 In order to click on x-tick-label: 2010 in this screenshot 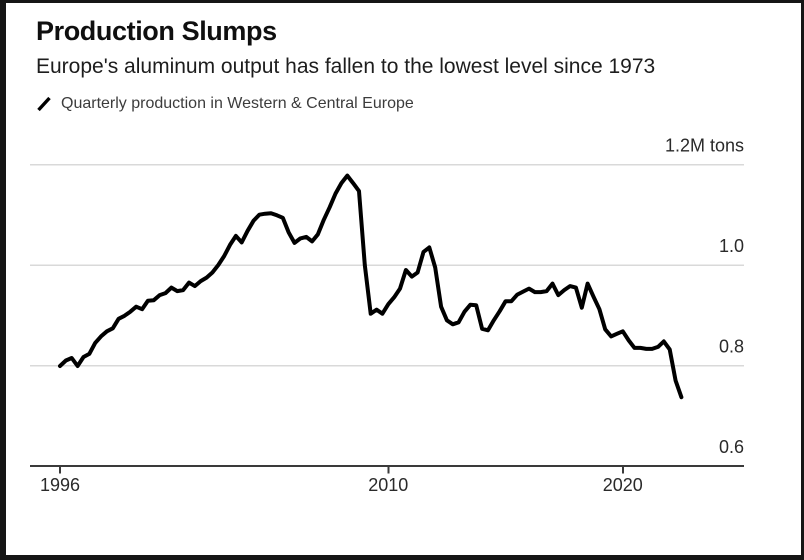, I will do `click(388, 485)`.